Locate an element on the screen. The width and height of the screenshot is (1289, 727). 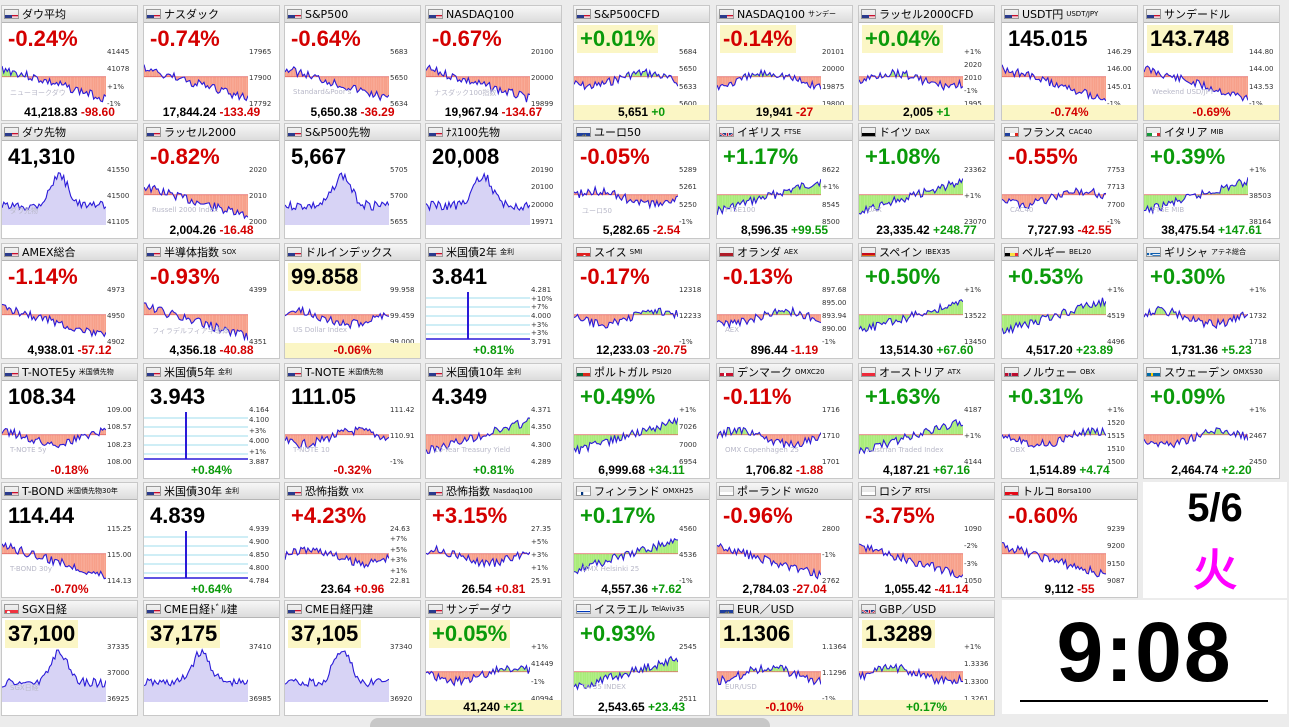
footer-value: 26.54 is located at coordinates (476, 589).